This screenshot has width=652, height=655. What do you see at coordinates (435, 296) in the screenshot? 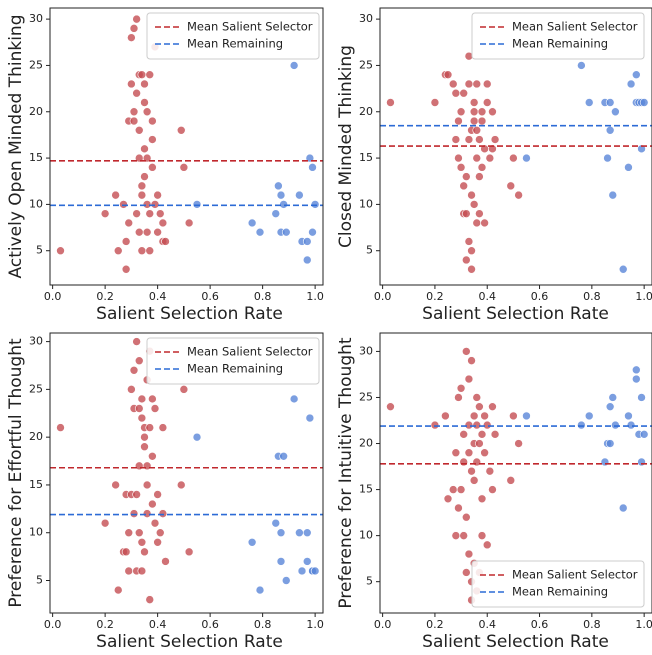
I see `x-tick-label: 0.2` at bounding box center [435, 296].